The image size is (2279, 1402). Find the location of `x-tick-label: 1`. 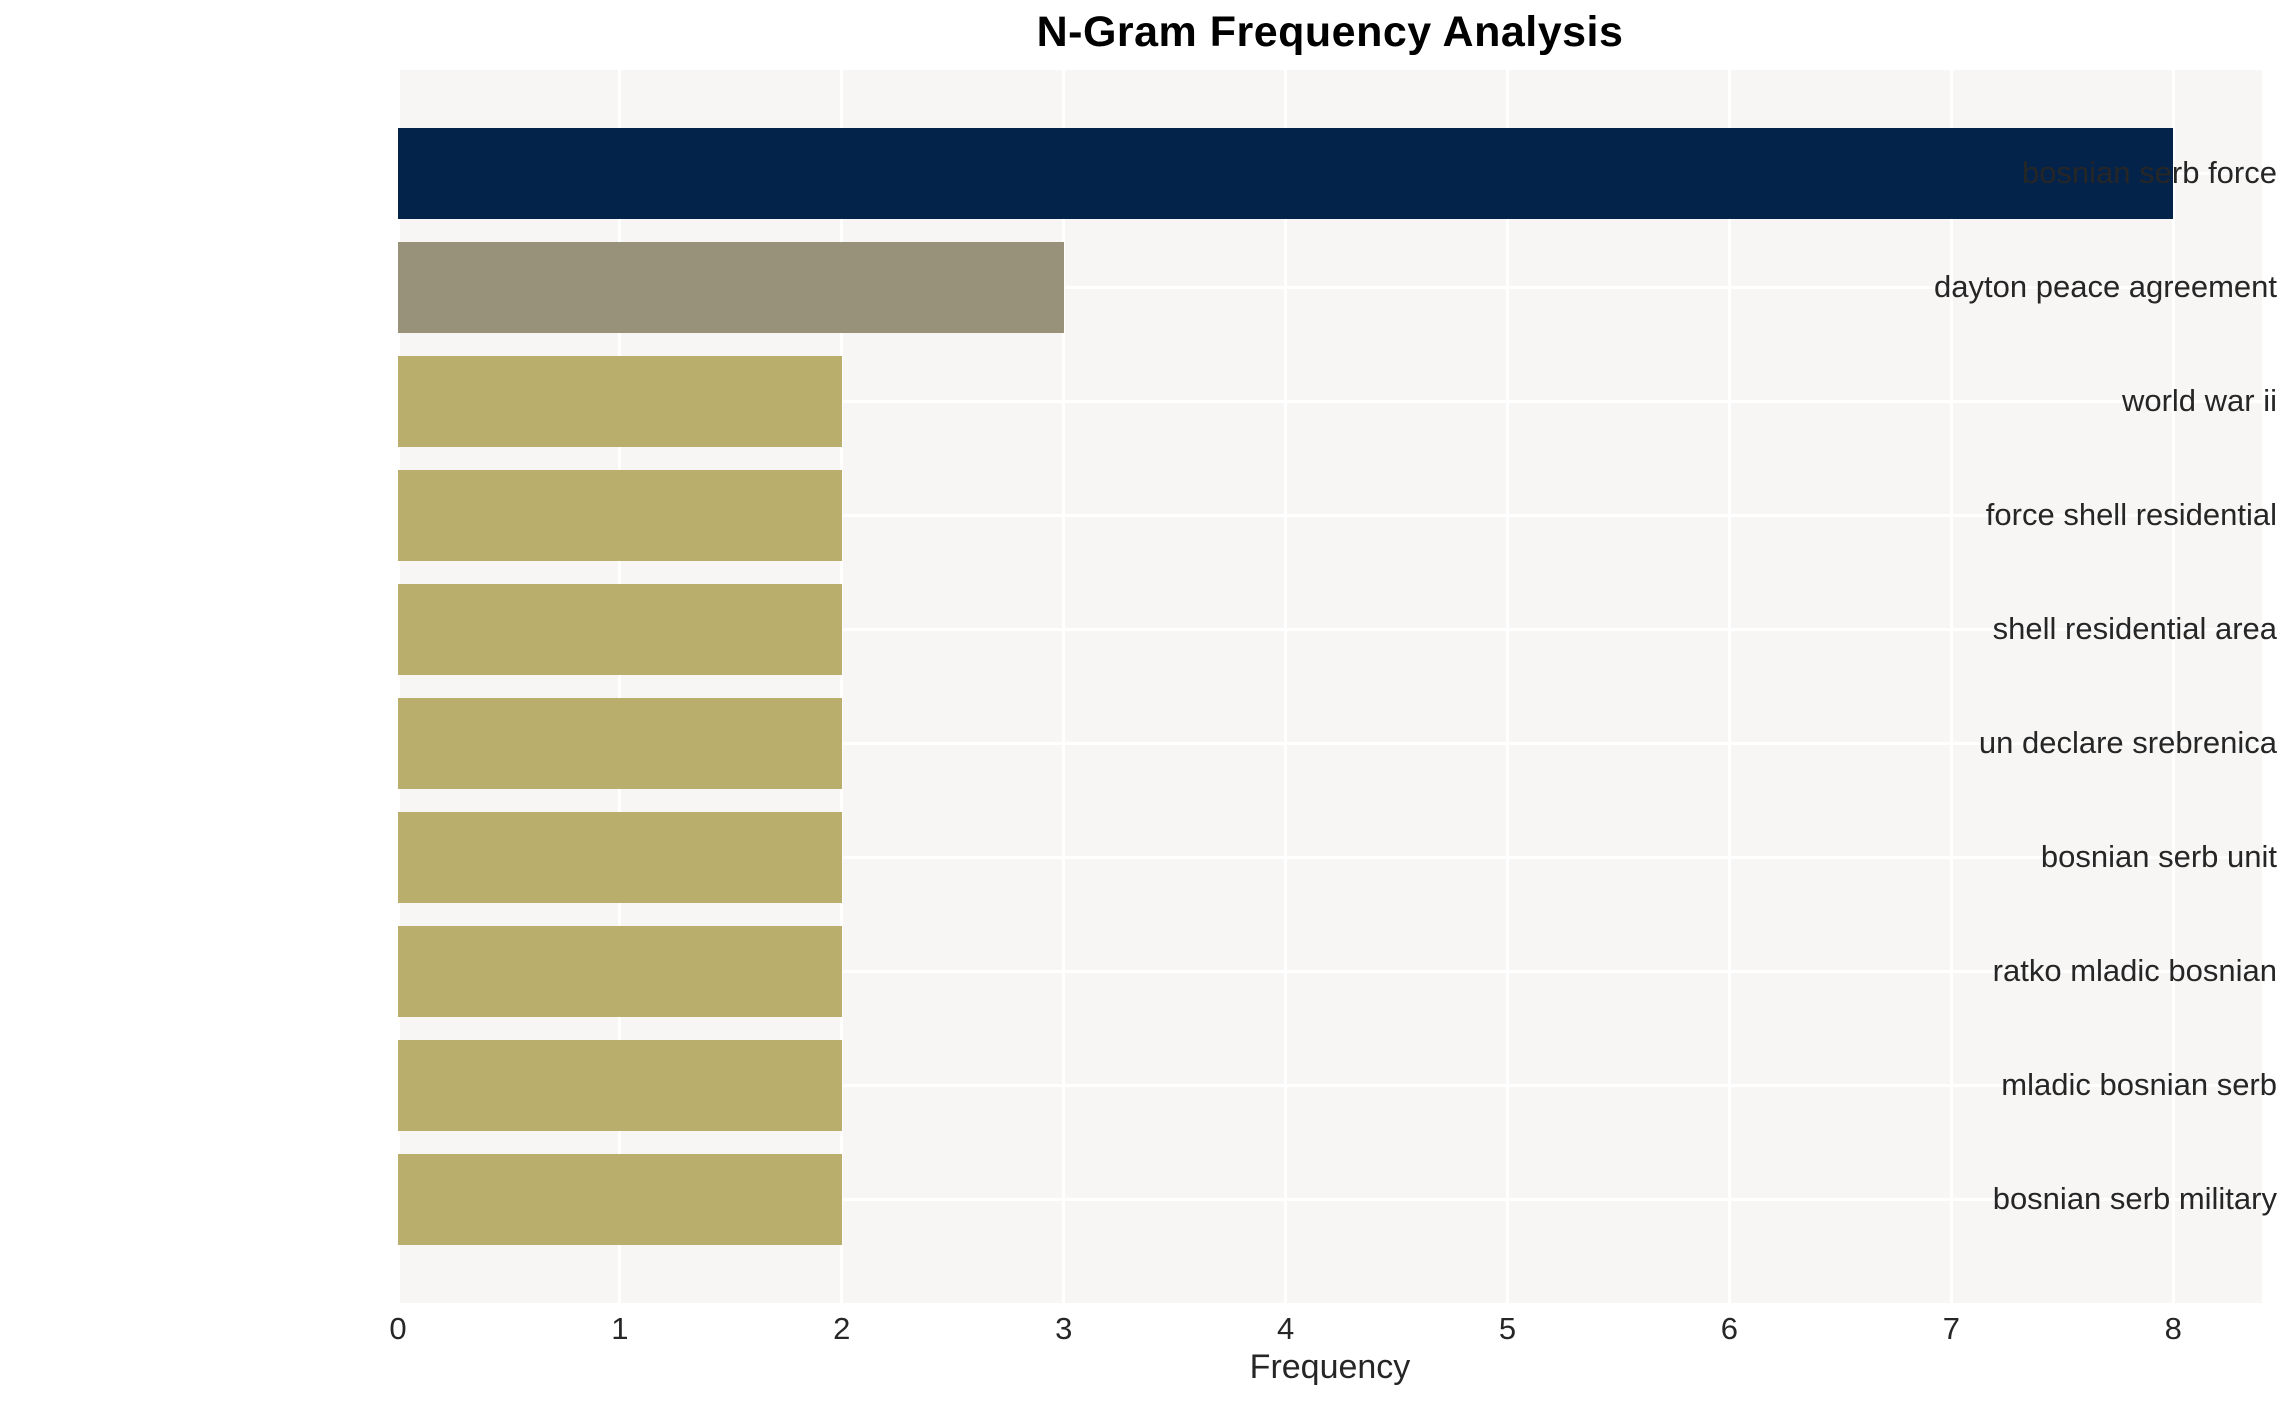

x-tick-label: 1 is located at coordinates (620, 1328).